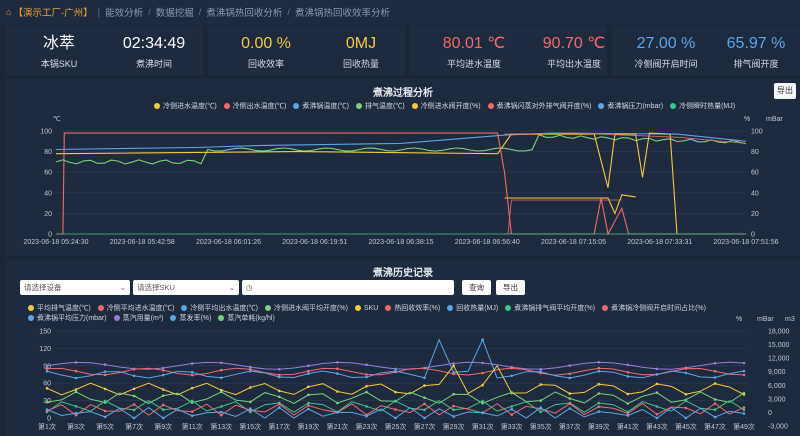 This screenshot has height=436, width=800. Describe the element at coordinates (75, 287) in the screenshot. I see `device-select: 请选择设备 ⌄` at that location.